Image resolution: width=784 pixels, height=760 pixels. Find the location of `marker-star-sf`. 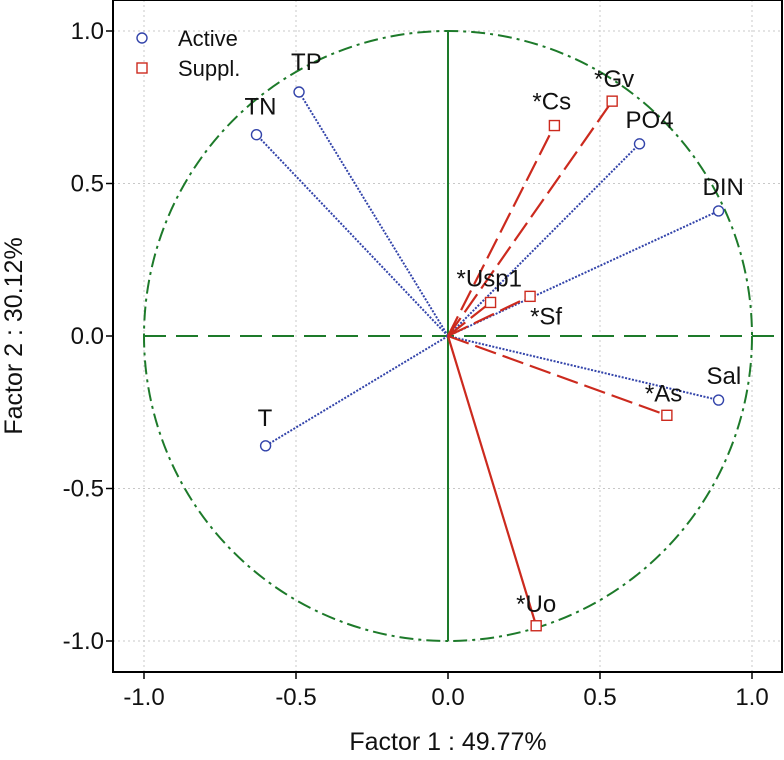

marker-star-sf is located at coordinates (530, 296).